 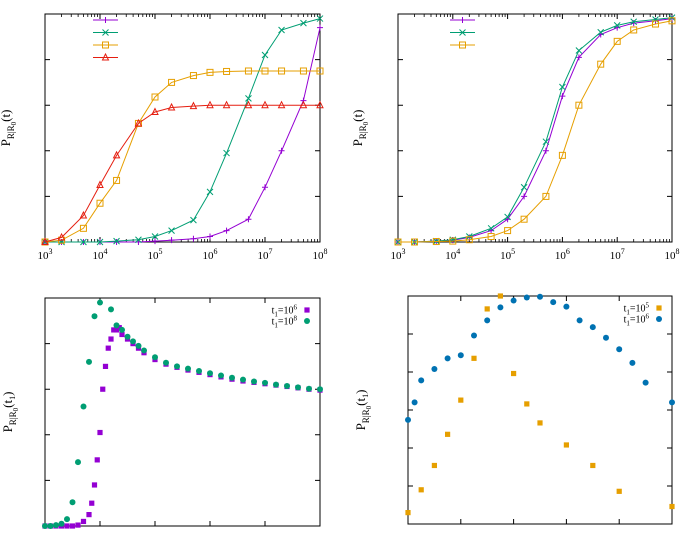 I want to click on x-tick-label: 10⁸, so click(x=320, y=254).